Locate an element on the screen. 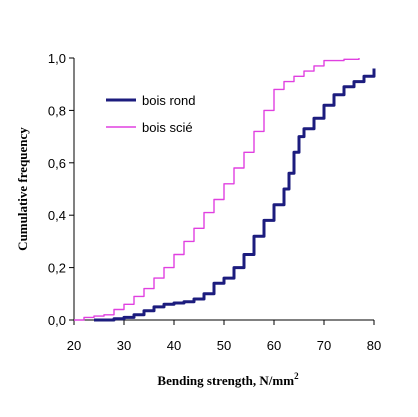  x-tick-label: 50 is located at coordinates (224, 345).